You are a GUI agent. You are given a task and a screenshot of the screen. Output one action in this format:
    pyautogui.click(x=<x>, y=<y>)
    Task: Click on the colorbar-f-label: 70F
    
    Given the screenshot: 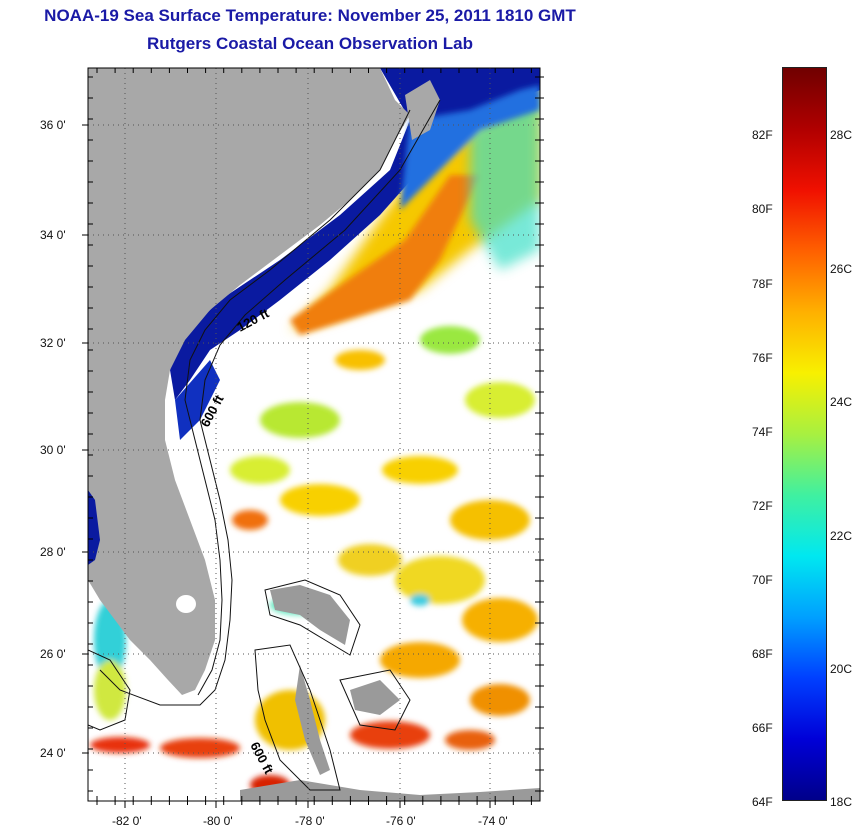 What is the action you would take?
    pyautogui.click(x=762, y=580)
    